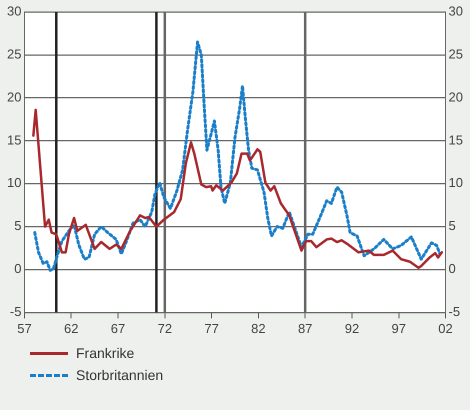 The width and height of the screenshot is (470, 410). I want to click on y2-tick-label: 10, so click(456, 182).